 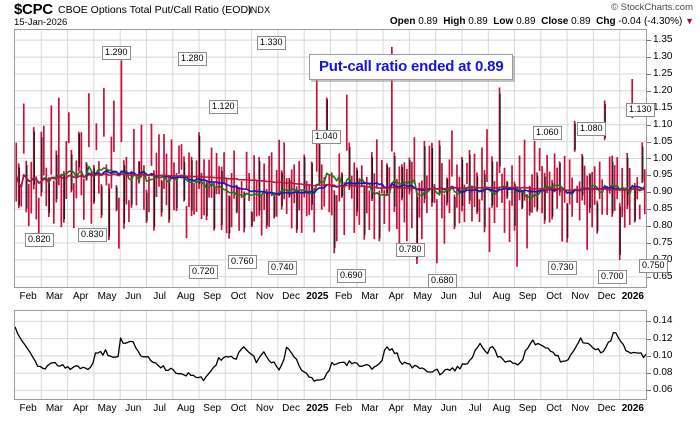 What do you see at coordinates (653, 266) in the screenshot?
I see `price-flag: 0.750` at bounding box center [653, 266].